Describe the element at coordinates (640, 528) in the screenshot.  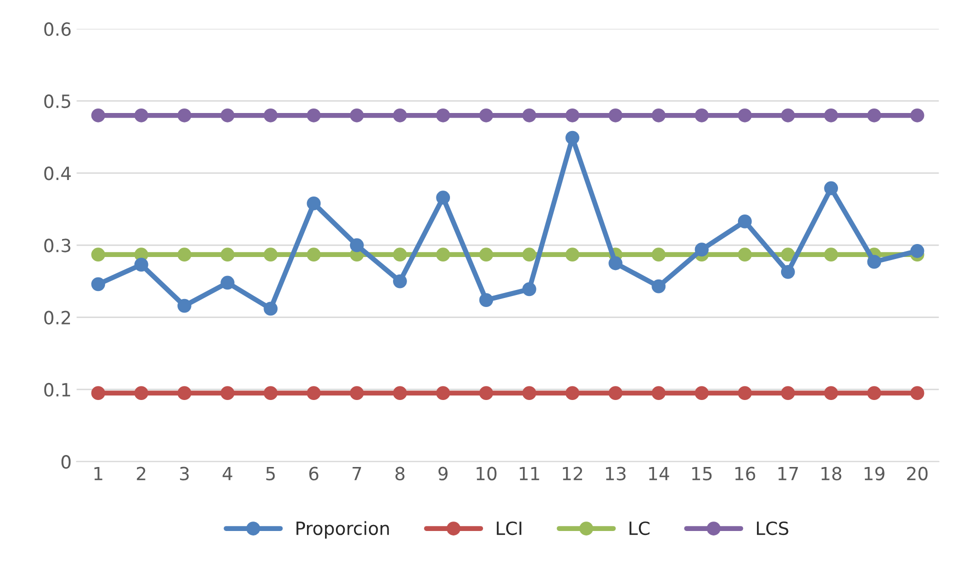
I see `legend-label: LC` at that location.